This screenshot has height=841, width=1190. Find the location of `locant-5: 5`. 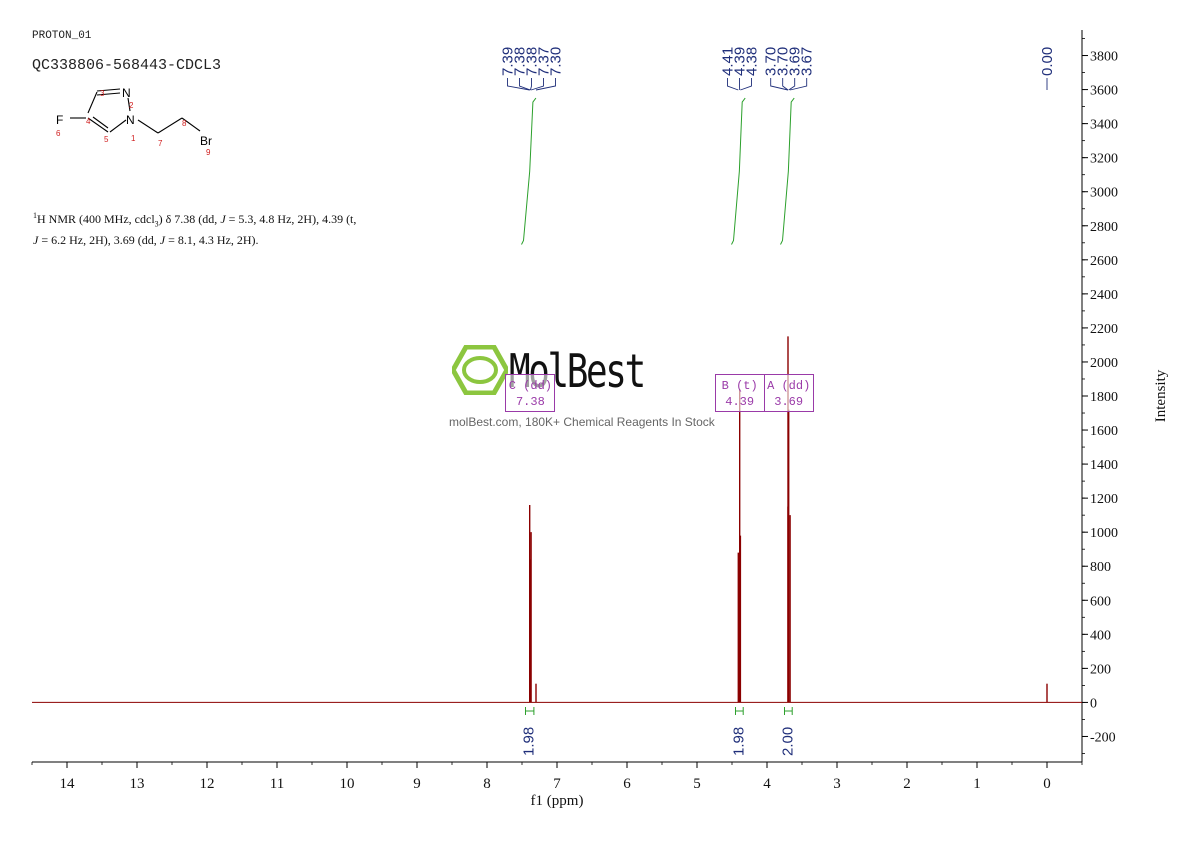

locant-5: 5 is located at coordinates (106, 139).